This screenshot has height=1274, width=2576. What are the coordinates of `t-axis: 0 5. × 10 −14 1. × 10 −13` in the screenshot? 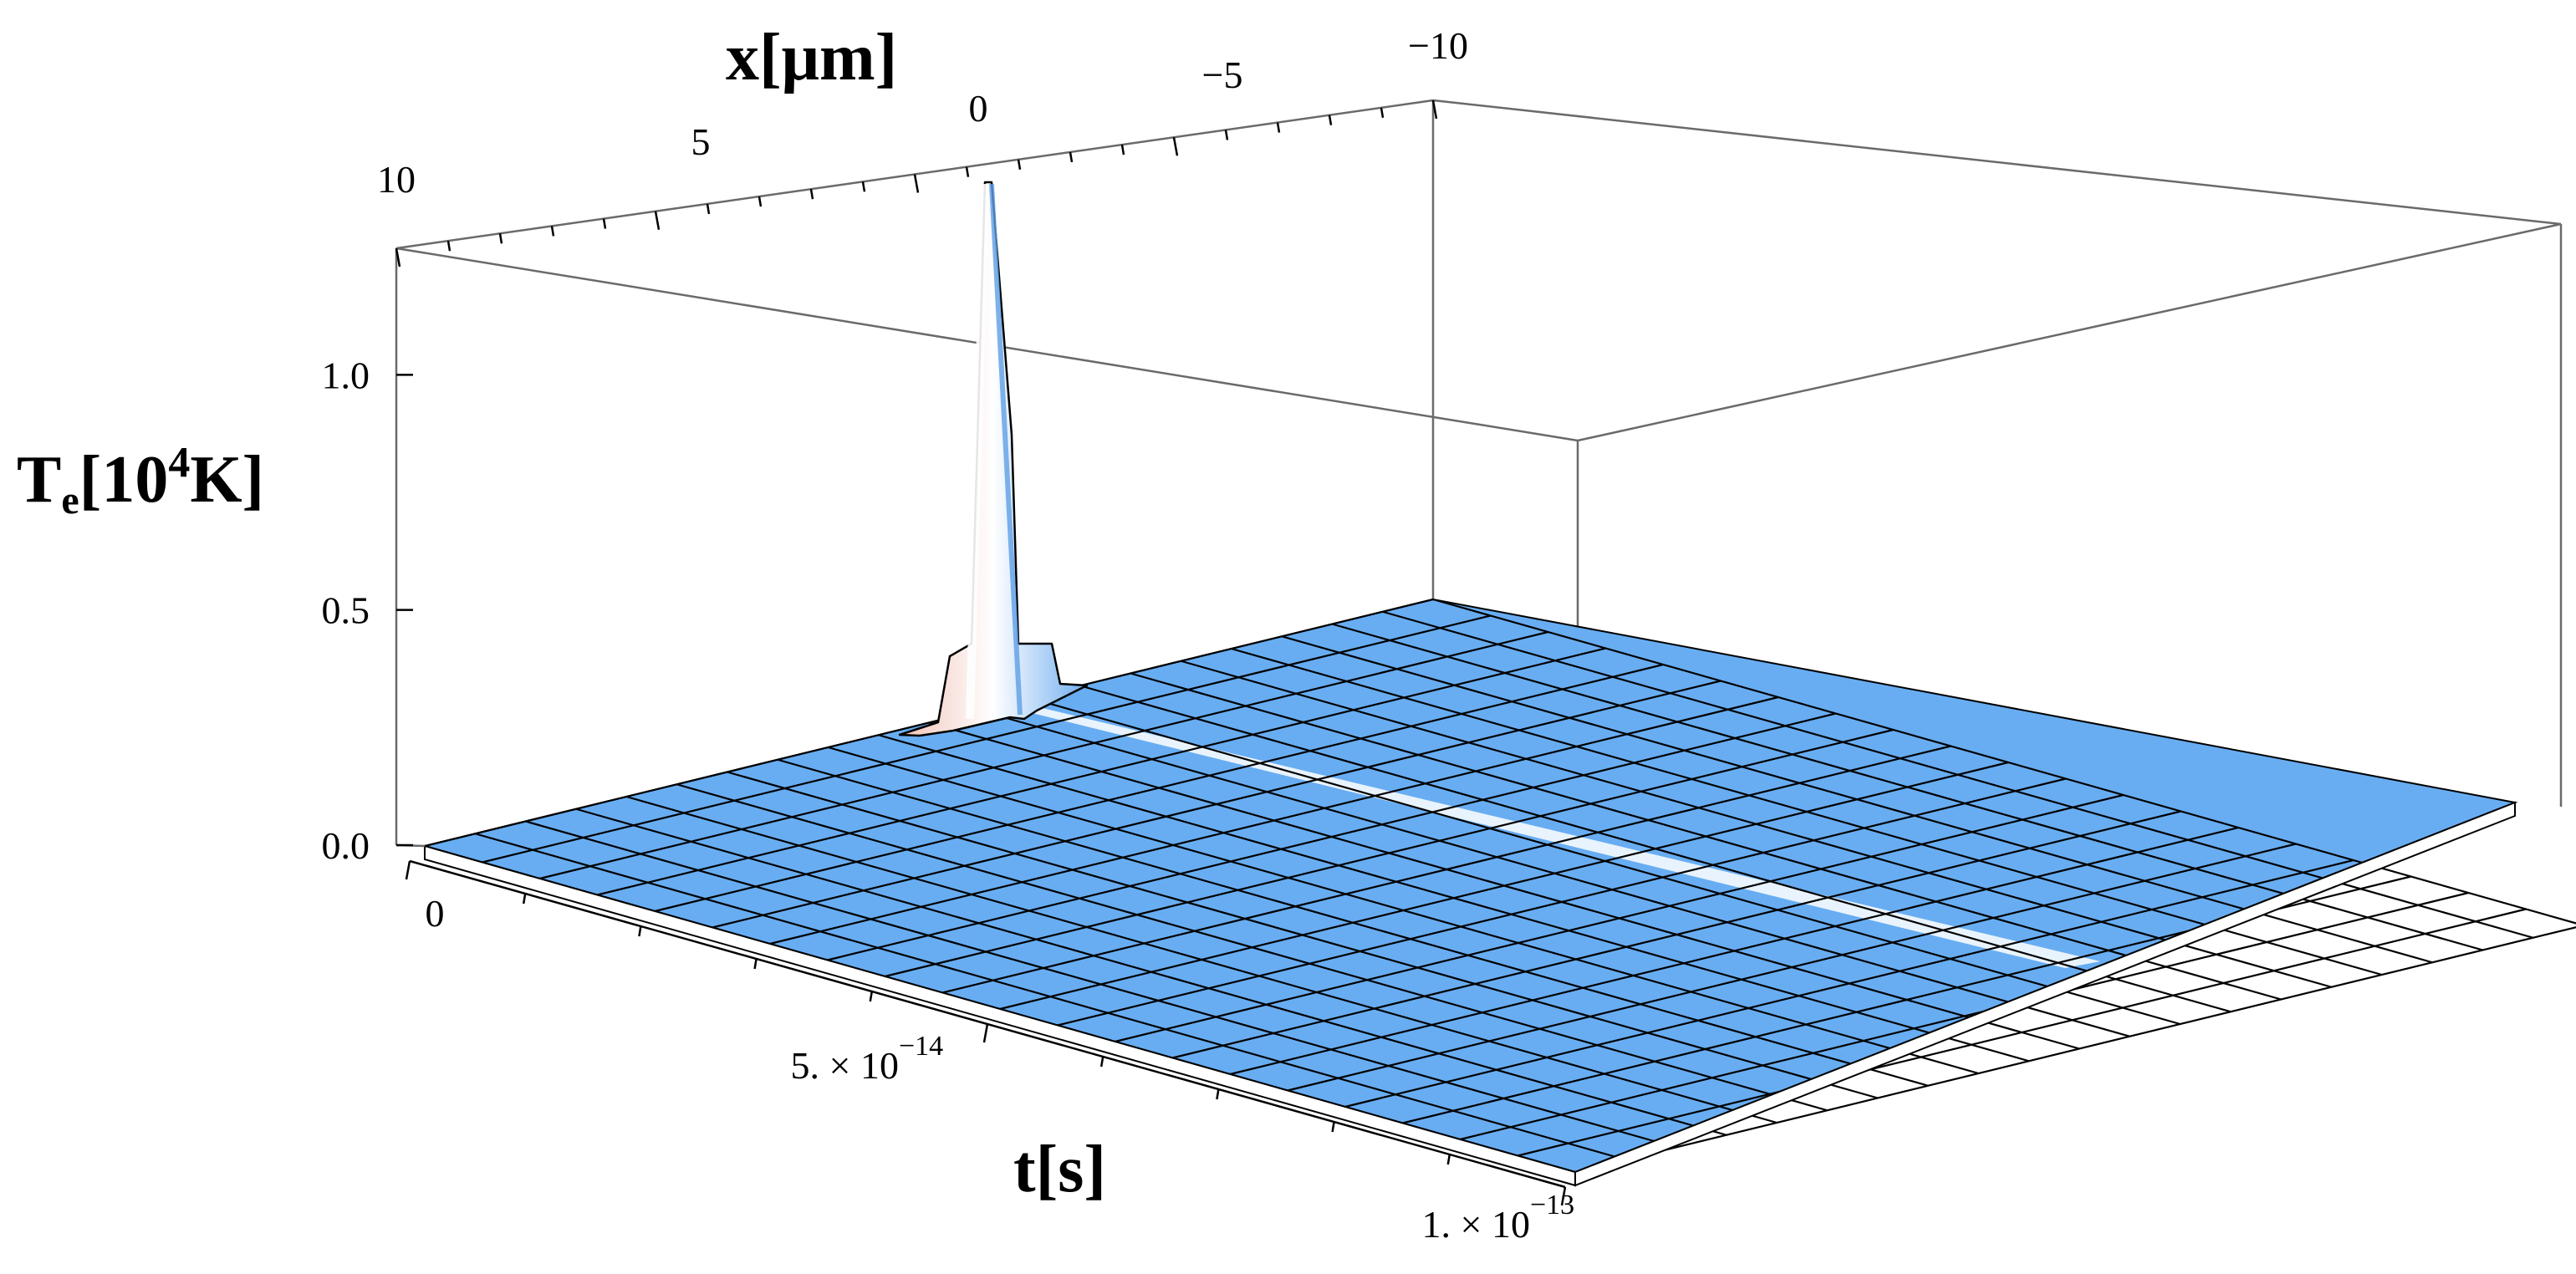 It's located at (989, 1052).